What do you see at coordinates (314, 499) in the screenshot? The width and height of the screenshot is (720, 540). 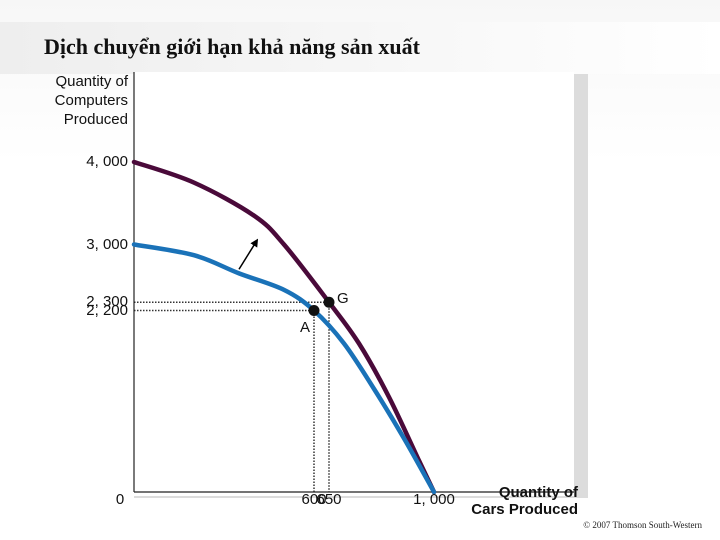 I see `x-tick-label: 600` at bounding box center [314, 499].